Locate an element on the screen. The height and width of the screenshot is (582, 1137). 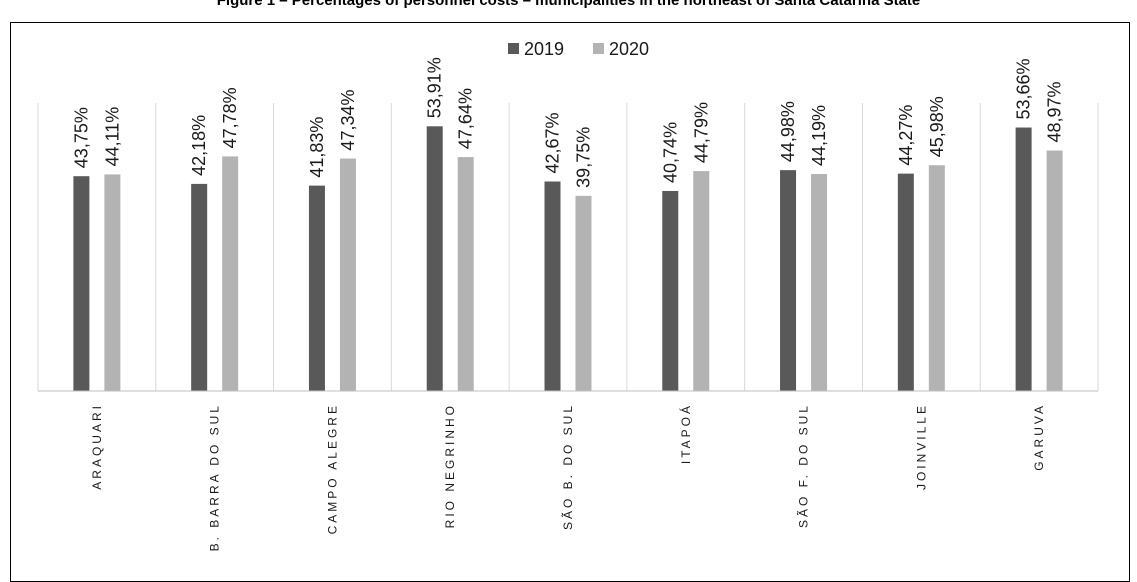
category-label: ARAQUARI is located at coordinates (97, 446).